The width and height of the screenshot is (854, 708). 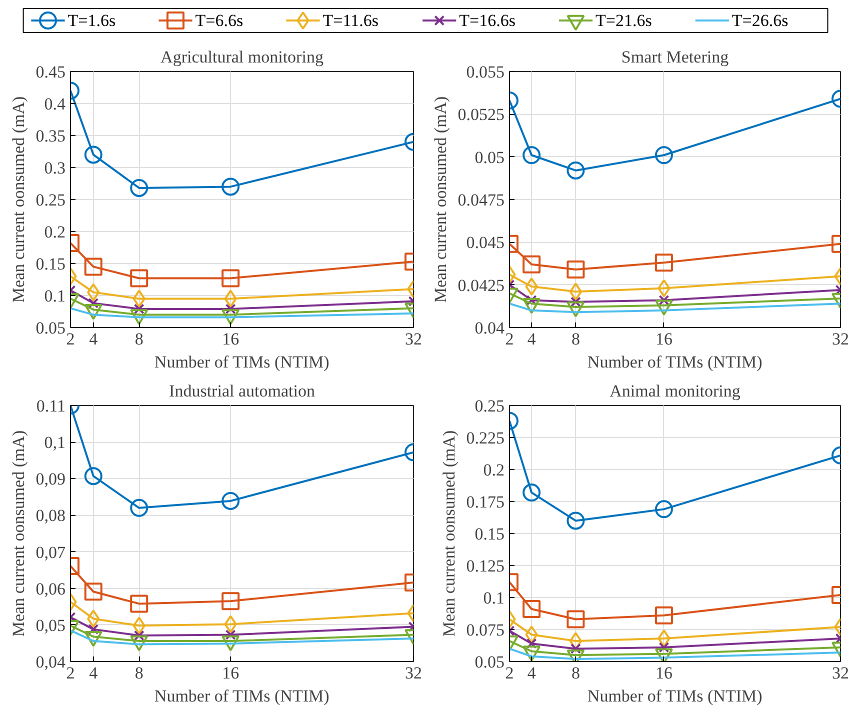 I want to click on legend-label: T=6.6s, so click(x=219, y=20).